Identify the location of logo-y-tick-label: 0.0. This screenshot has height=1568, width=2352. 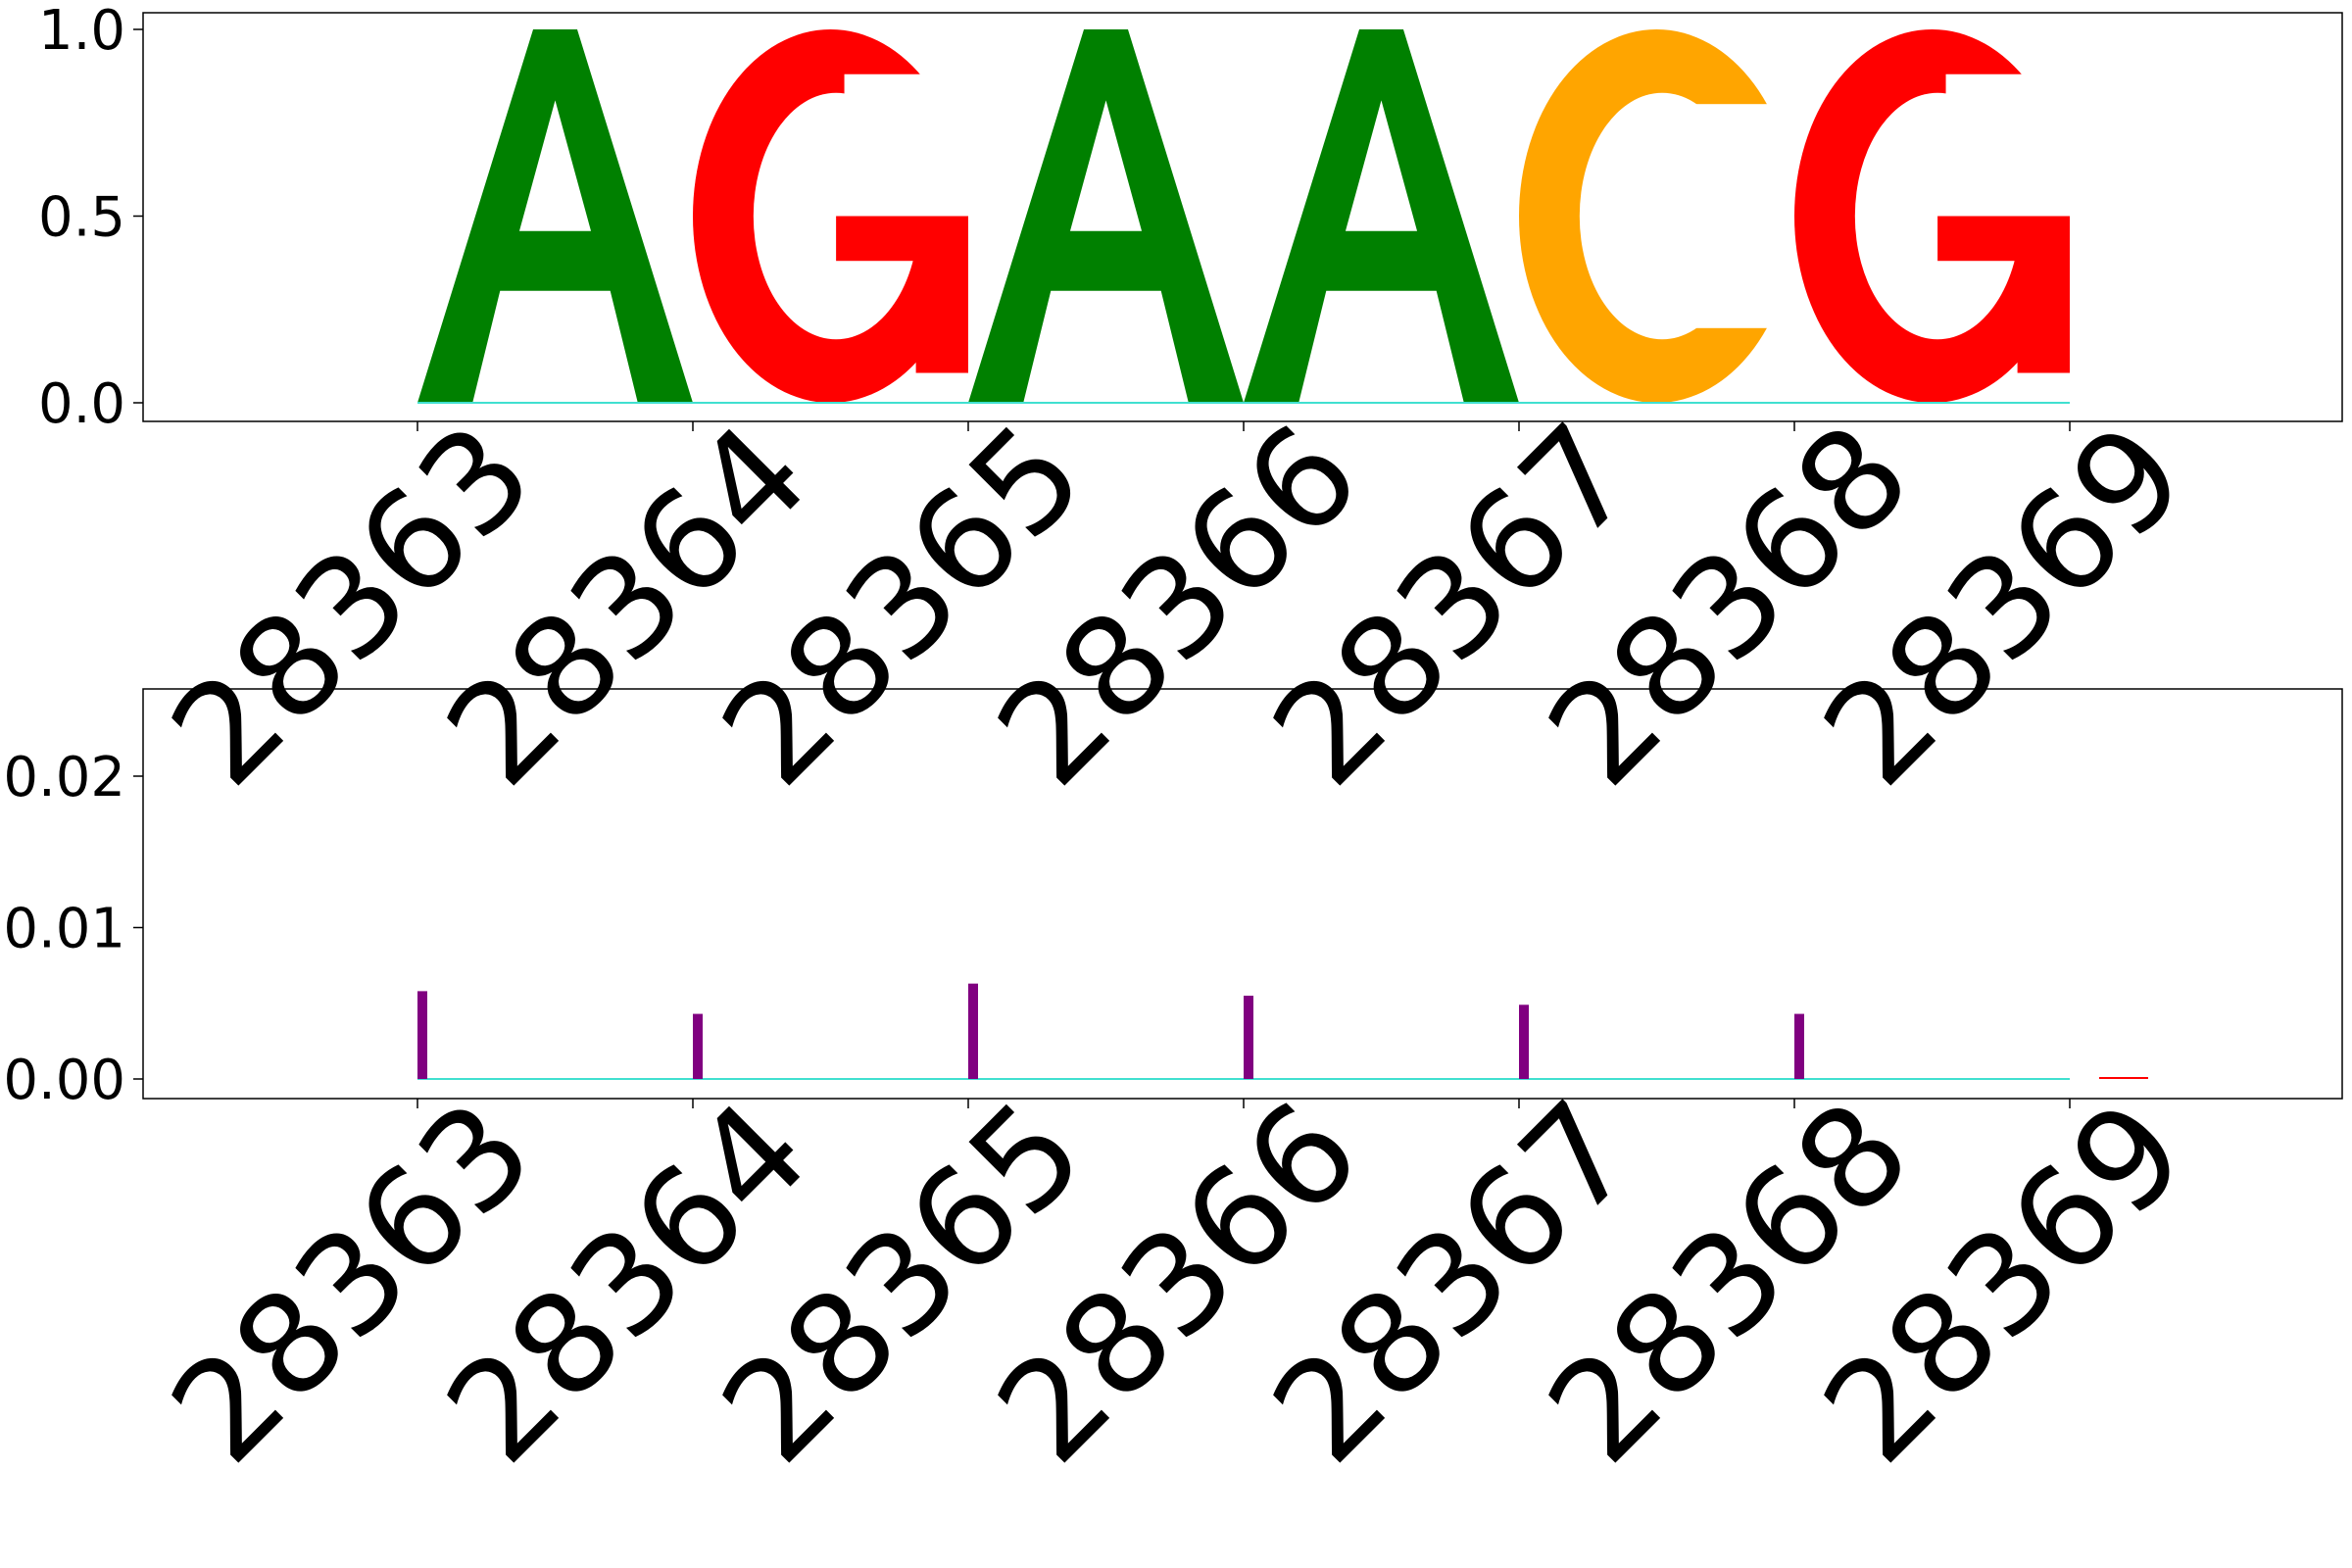
(81, 404).